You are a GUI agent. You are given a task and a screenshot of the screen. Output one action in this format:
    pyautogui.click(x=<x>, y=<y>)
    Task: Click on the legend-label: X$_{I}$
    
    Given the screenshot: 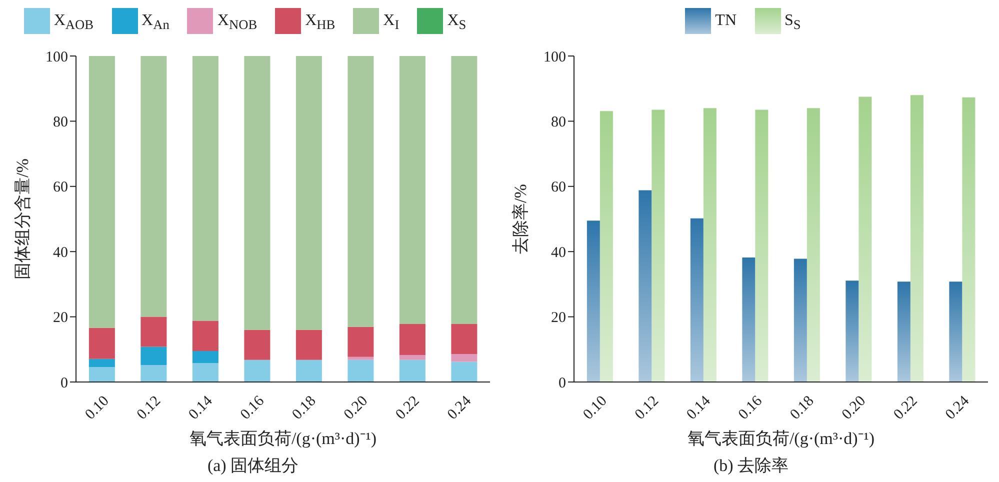 What is the action you would take?
    pyautogui.click(x=391, y=22)
    